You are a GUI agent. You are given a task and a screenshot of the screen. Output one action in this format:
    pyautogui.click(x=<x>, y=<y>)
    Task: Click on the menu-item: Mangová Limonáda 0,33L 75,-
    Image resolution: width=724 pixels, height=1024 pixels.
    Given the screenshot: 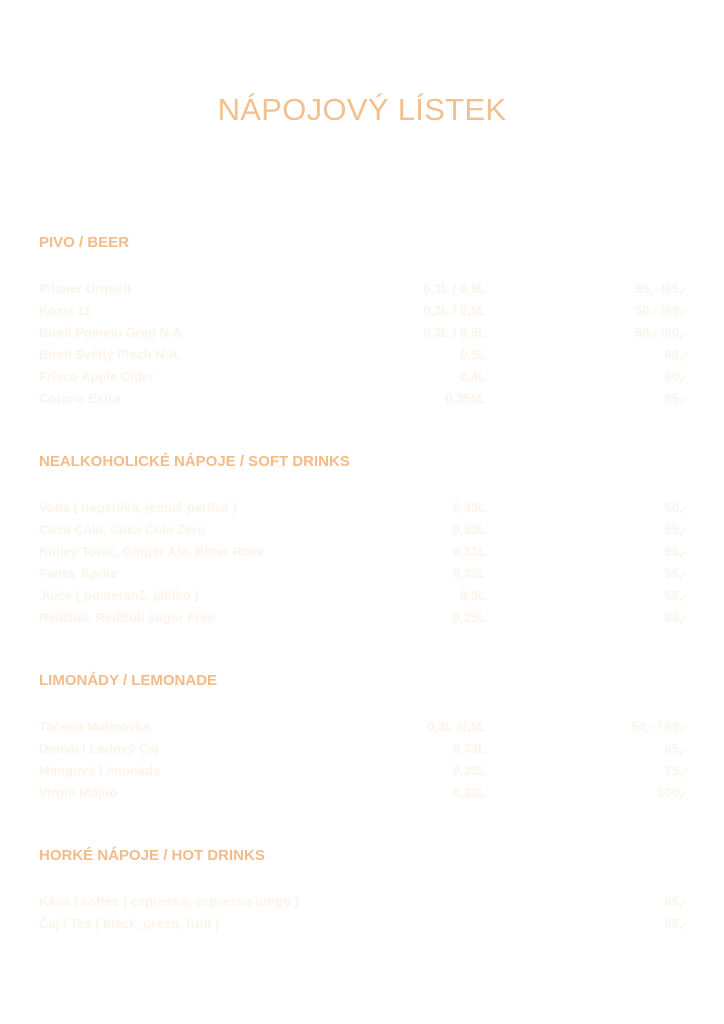 What is the action you would take?
    pyautogui.click(x=363, y=771)
    